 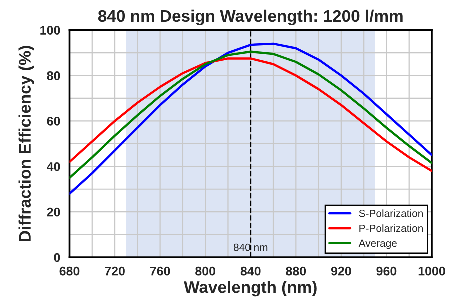 I want to click on y-tick-label: 80, so click(x=53, y=76).